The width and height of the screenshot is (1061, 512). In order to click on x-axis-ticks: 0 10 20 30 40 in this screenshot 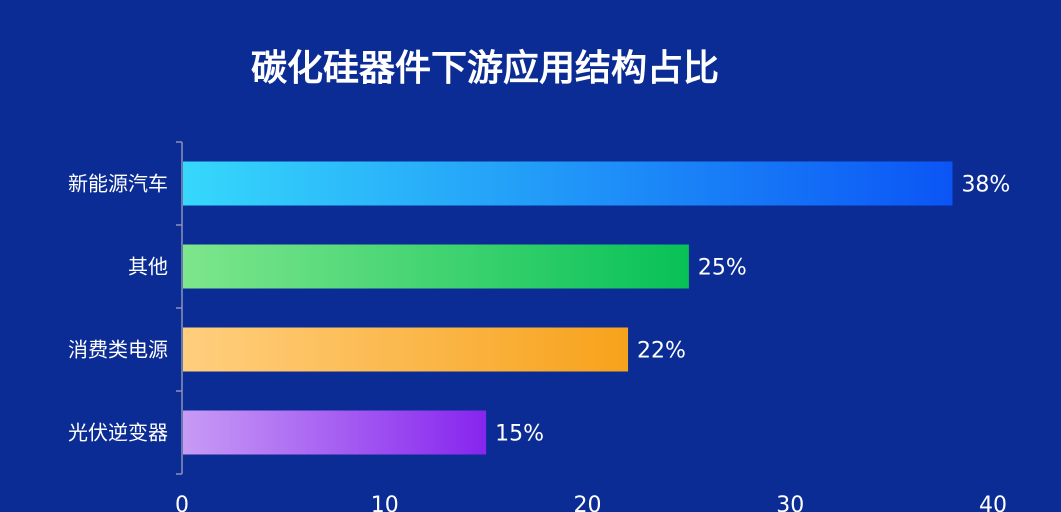, I will do `click(591, 502)`.